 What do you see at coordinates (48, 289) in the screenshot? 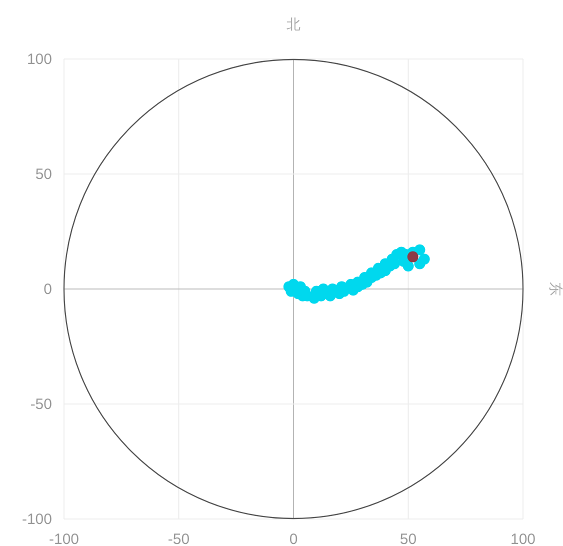
I see `y-tick-label: 0` at bounding box center [48, 289].